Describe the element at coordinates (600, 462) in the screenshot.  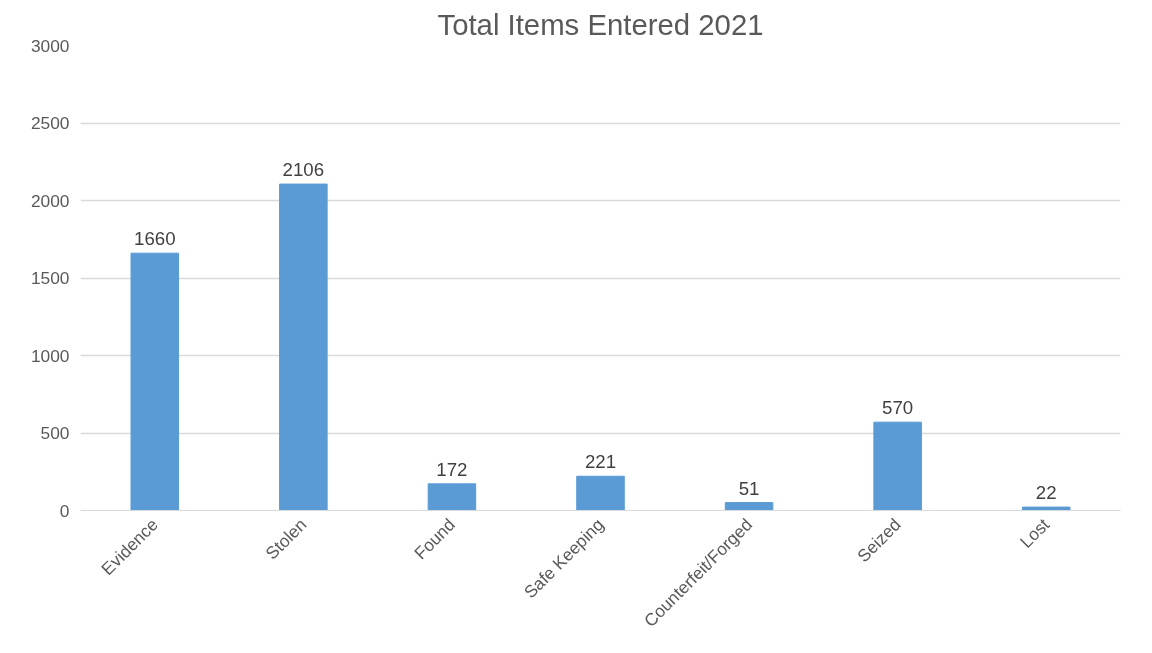
I see `data-label: 221` at that location.